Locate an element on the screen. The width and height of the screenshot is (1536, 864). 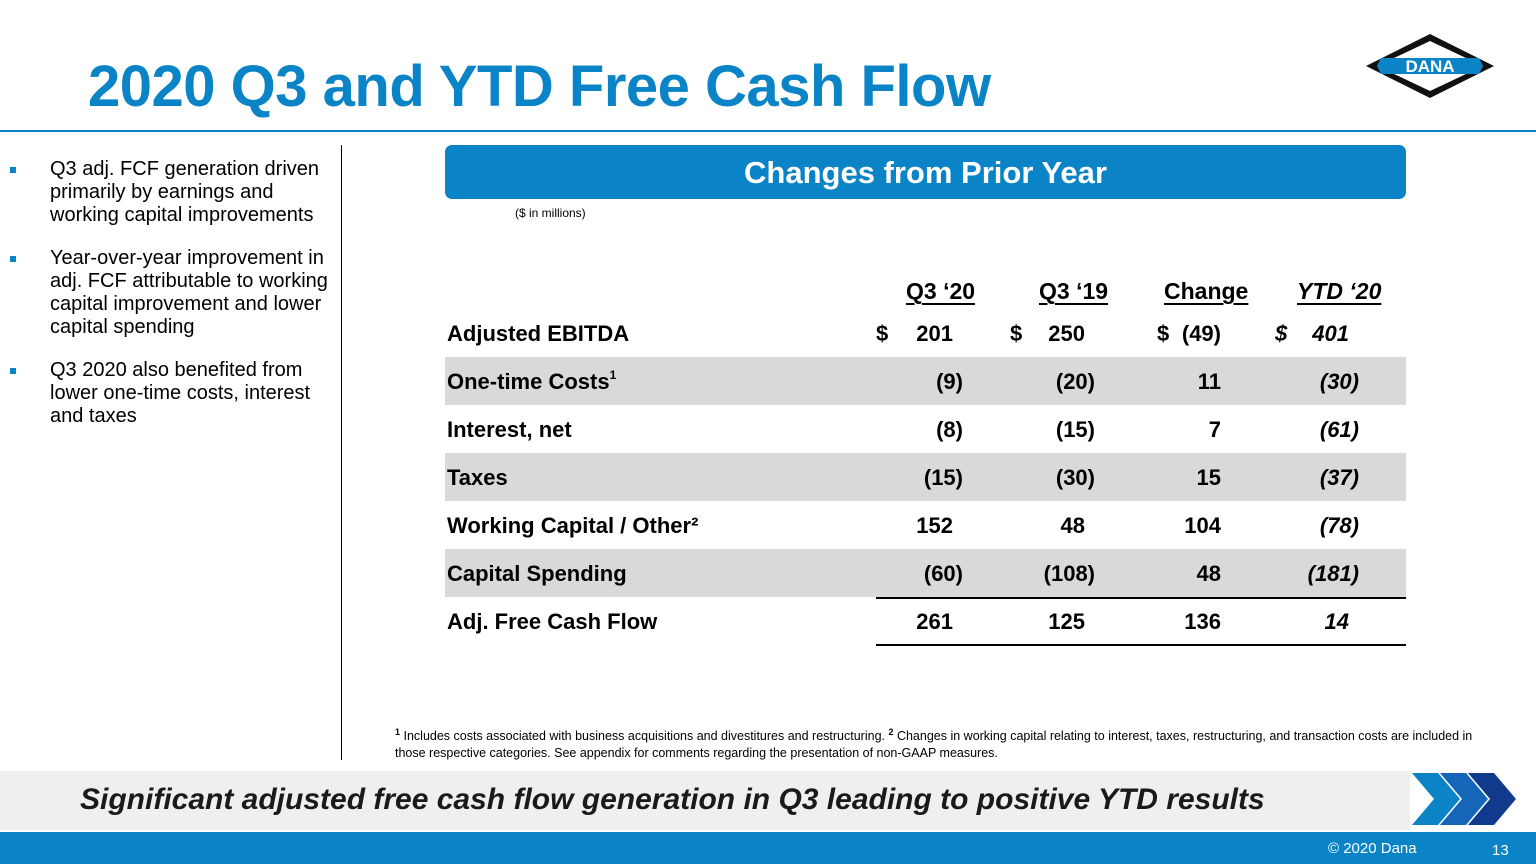
table-cell: 125 is located at coordinates (1066, 621).